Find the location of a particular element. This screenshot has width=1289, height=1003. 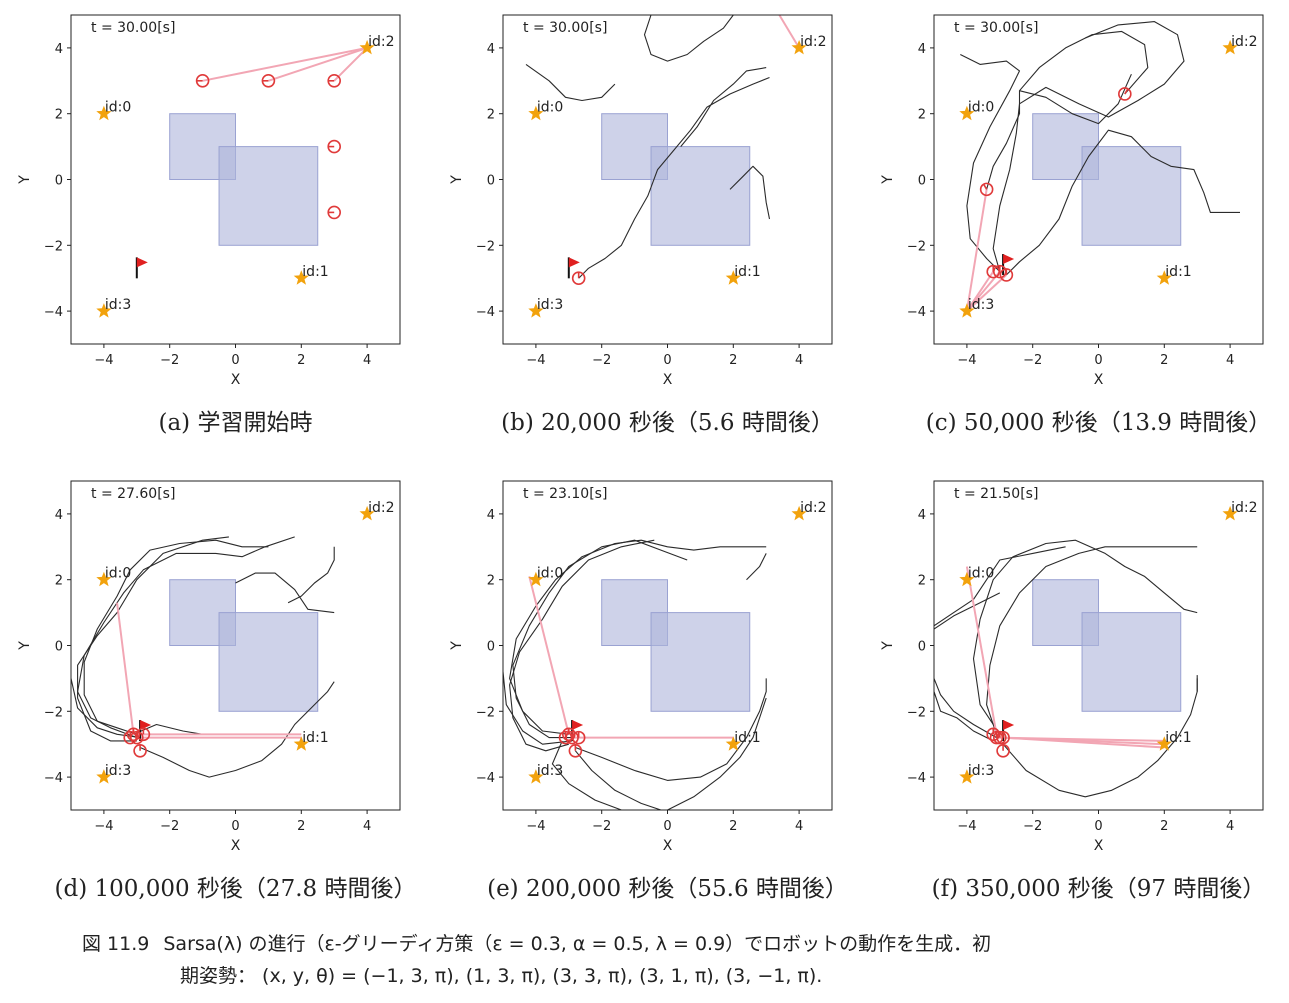

time-label: t = 21.50[s] is located at coordinates (996, 494).